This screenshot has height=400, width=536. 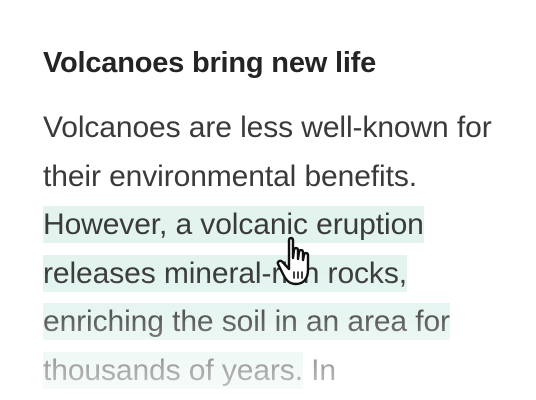 What do you see at coordinates (319, 370) in the screenshot?
I see `paragraph-text-after: In` at bounding box center [319, 370].